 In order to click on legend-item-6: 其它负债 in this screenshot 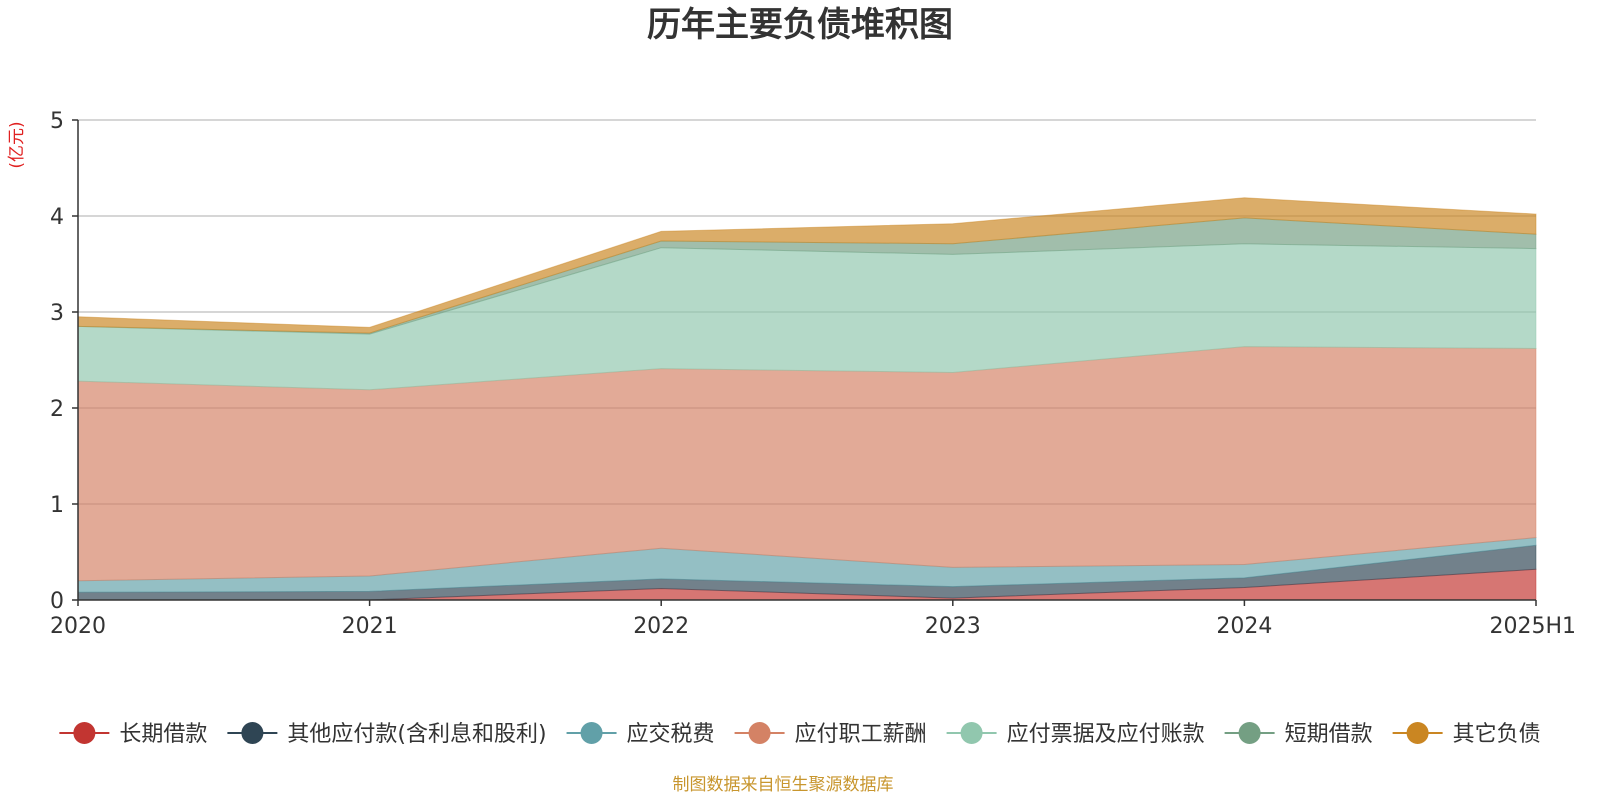, I will do `click(1466, 734)`.